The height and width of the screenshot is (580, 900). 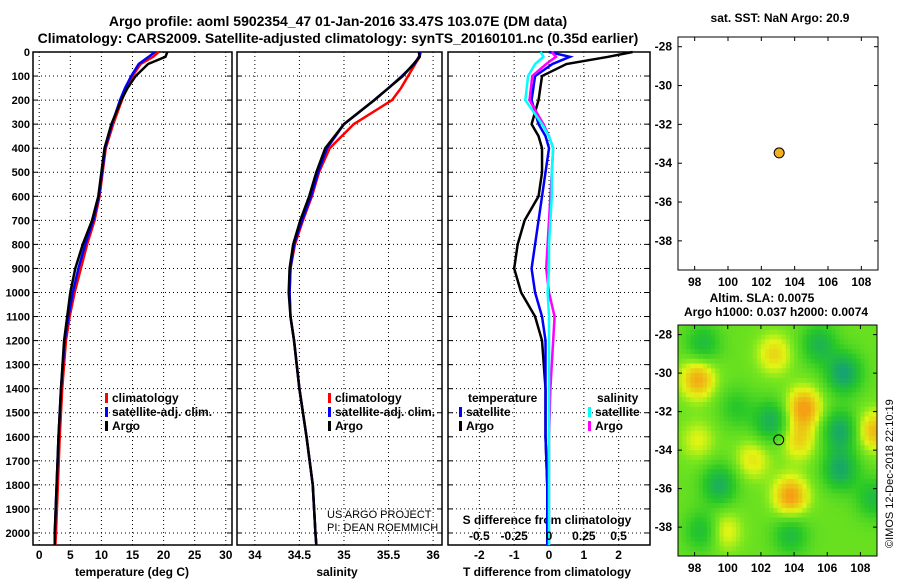 I want to click on depth-tick-label: 1700, so click(x=18, y=462).